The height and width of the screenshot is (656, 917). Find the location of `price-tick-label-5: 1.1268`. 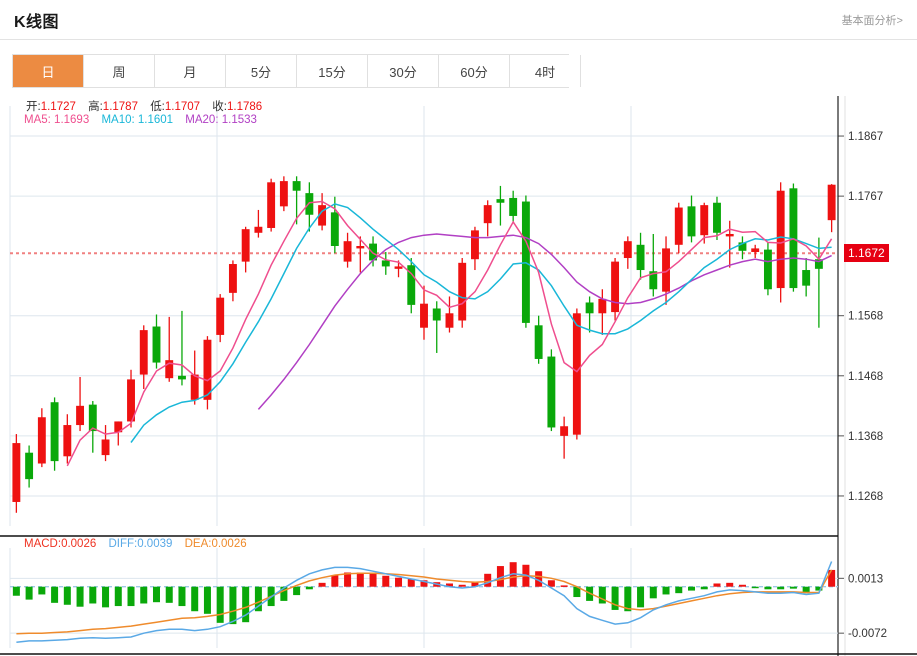

price-tick-label-5: 1.1268 is located at coordinates (865, 497).